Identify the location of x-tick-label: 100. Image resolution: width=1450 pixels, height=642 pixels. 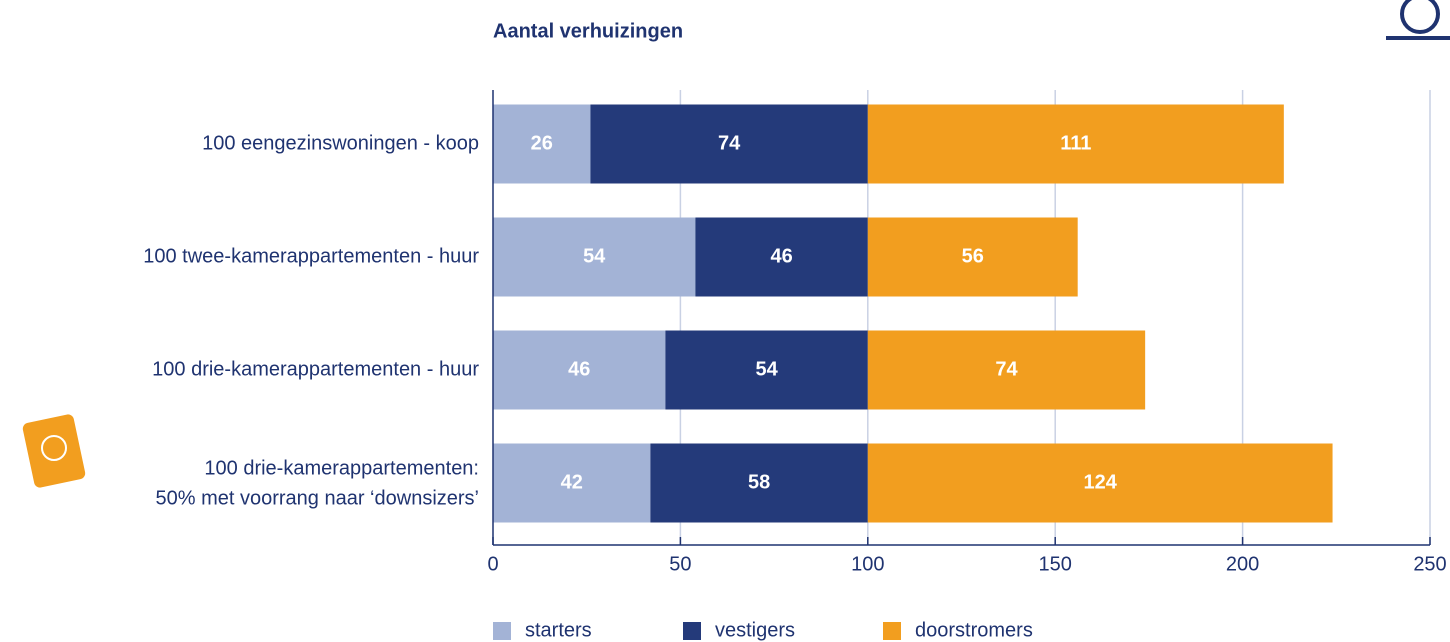
(867, 564).